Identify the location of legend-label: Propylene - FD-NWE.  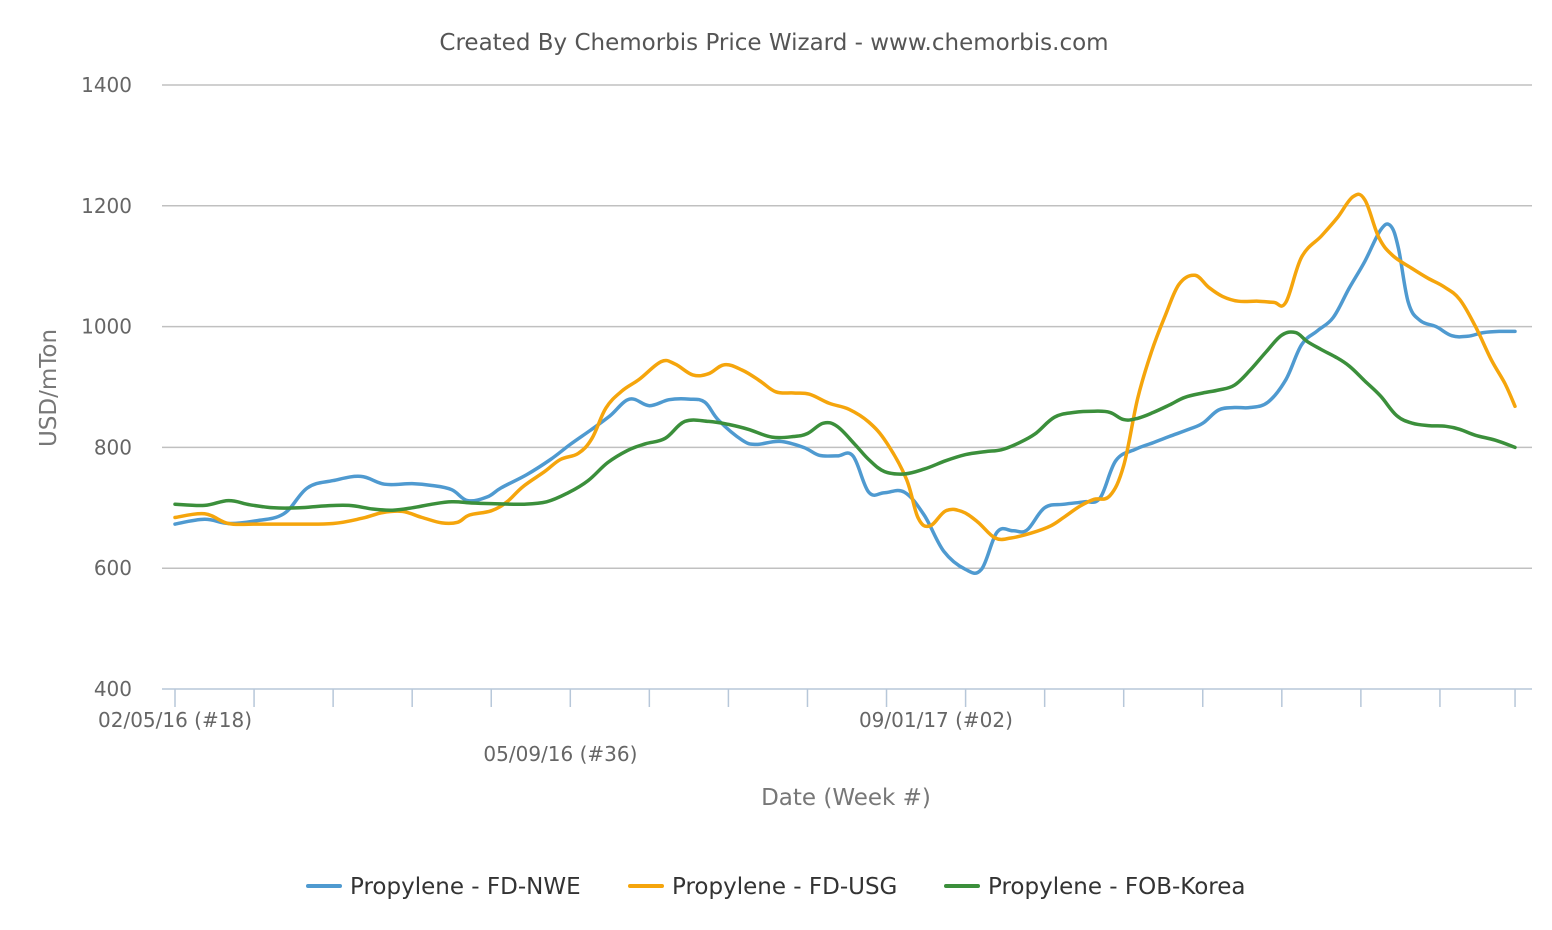
(465, 887).